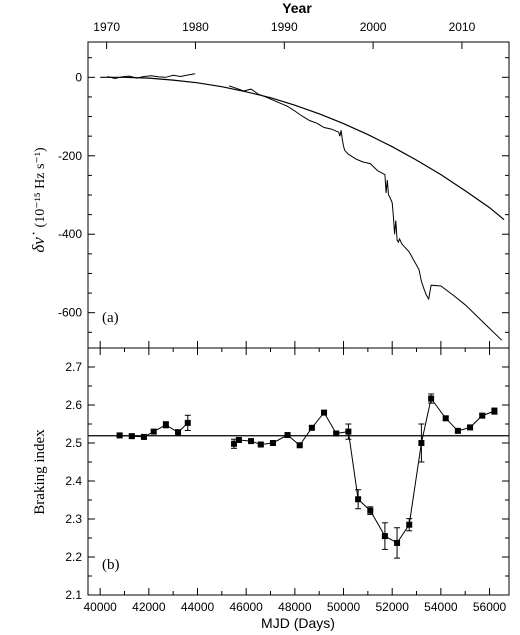 Image resolution: width=520 pixels, height=635 pixels. I want to click on y-tick-label-b: 2.5, so click(73, 443).